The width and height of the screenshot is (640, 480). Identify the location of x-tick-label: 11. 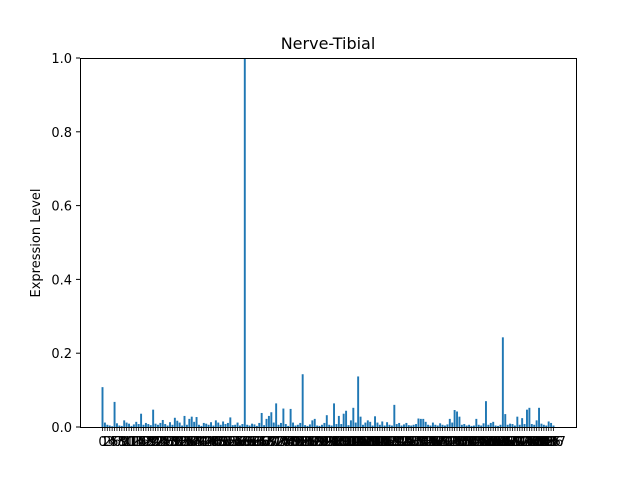
(129, 442).